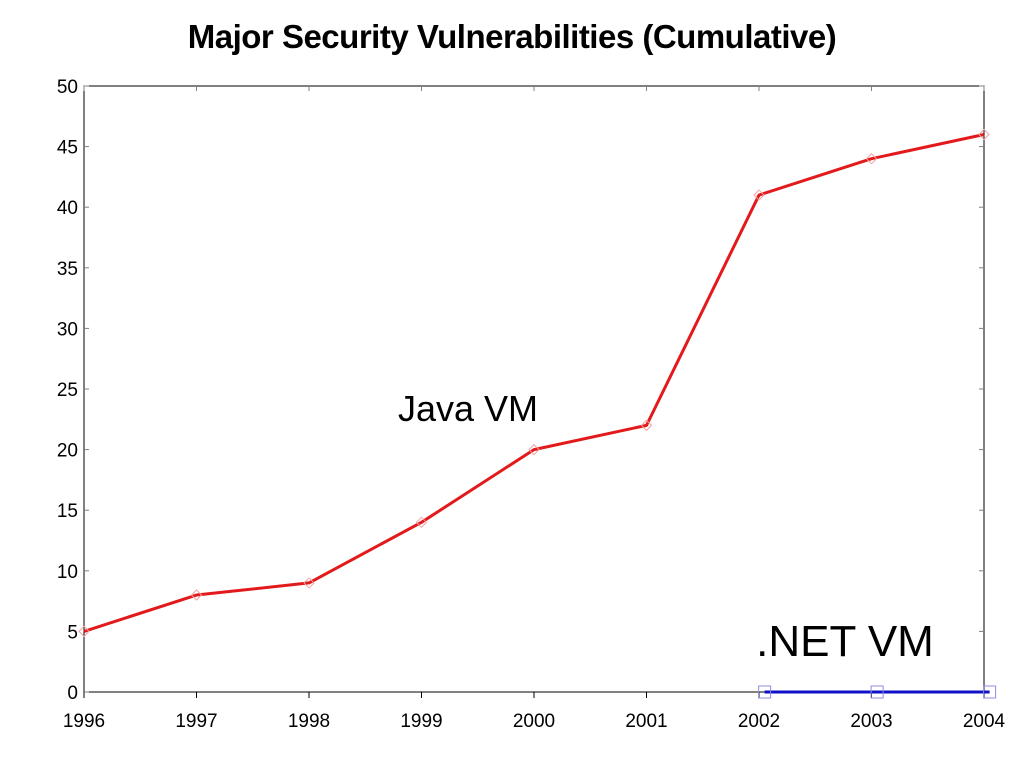 This screenshot has height=768, width=1024. Describe the element at coordinates (421, 721) in the screenshot. I see `x-tick-label: 1999` at that location.